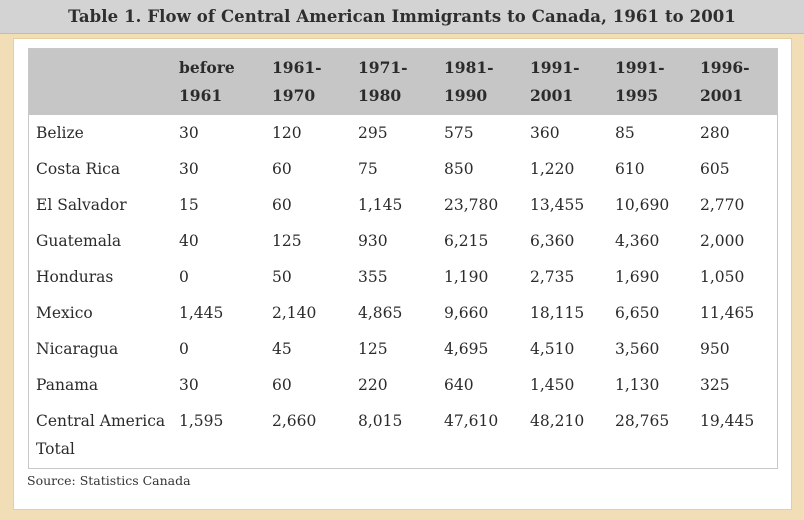 The width and height of the screenshot is (804, 520). I want to click on column-header-1971-1980: 1971- 1980, so click(383, 81).